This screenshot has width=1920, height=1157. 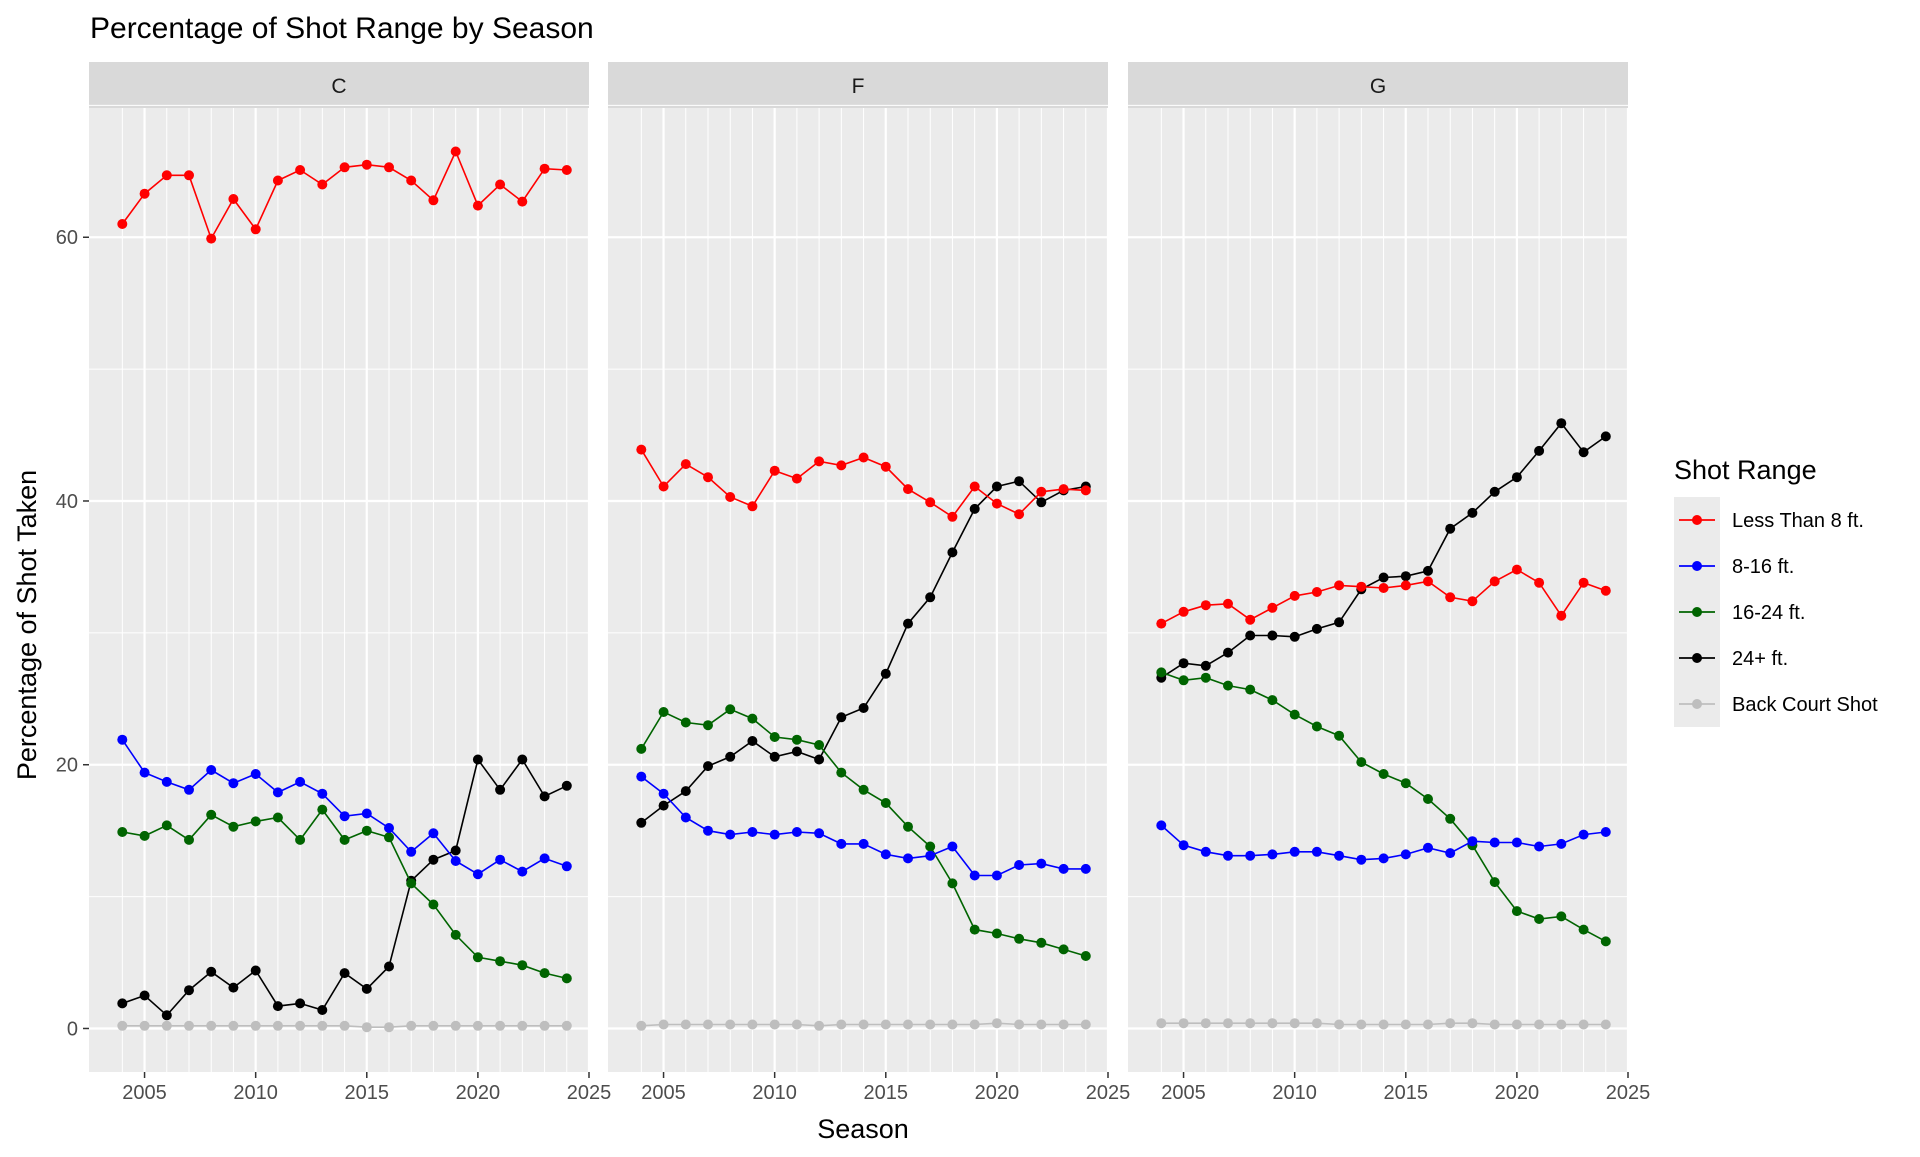 What do you see at coordinates (67, 502) in the screenshot?
I see `y-tick-label: 40` at bounding box center [67, 502].